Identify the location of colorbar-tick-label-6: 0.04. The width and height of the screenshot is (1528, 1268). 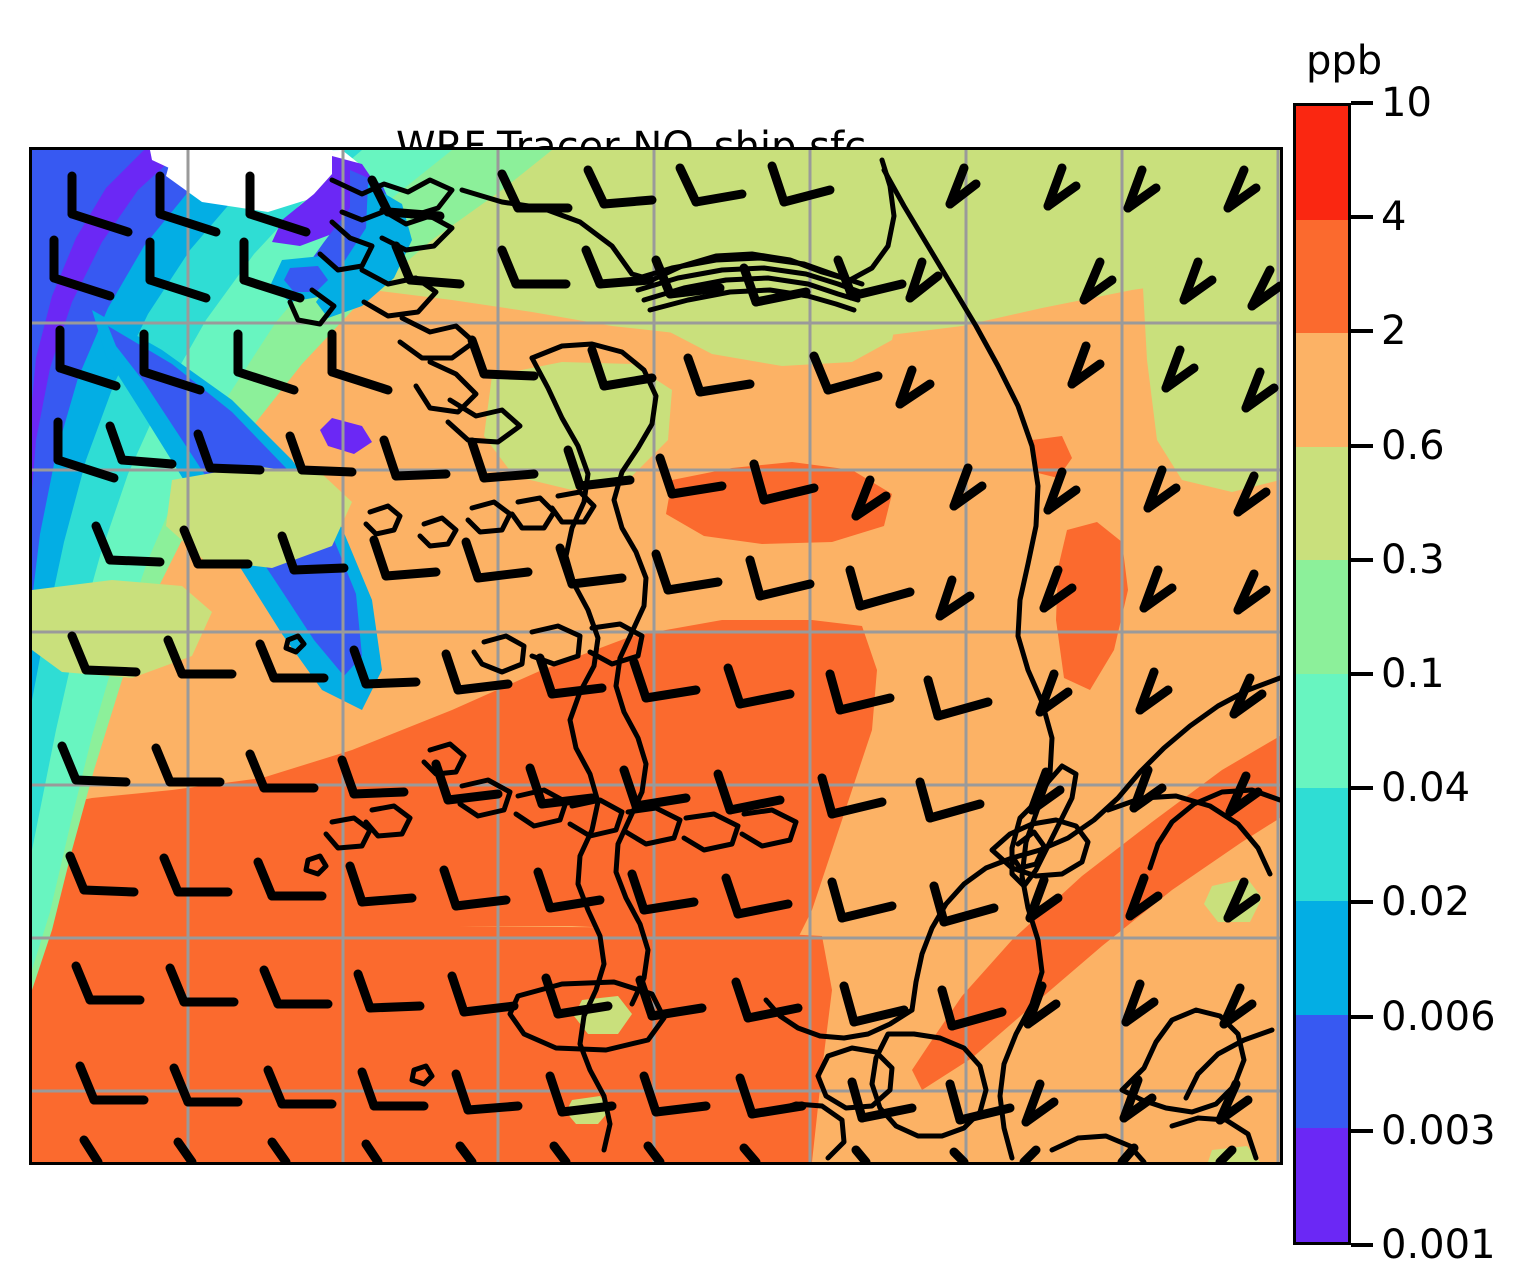
(1426, 788).